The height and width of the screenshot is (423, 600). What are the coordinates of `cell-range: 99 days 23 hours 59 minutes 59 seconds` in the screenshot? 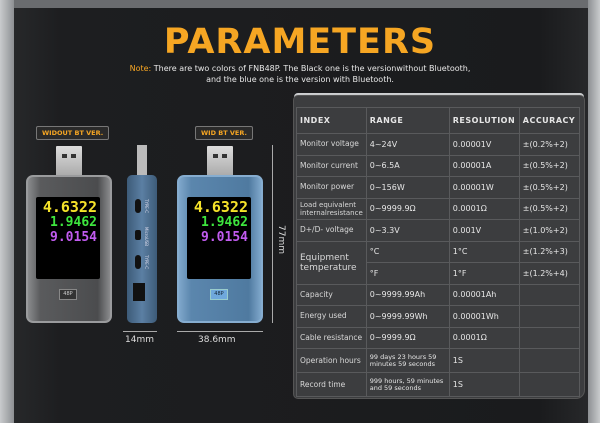 It's located at (407, 360).